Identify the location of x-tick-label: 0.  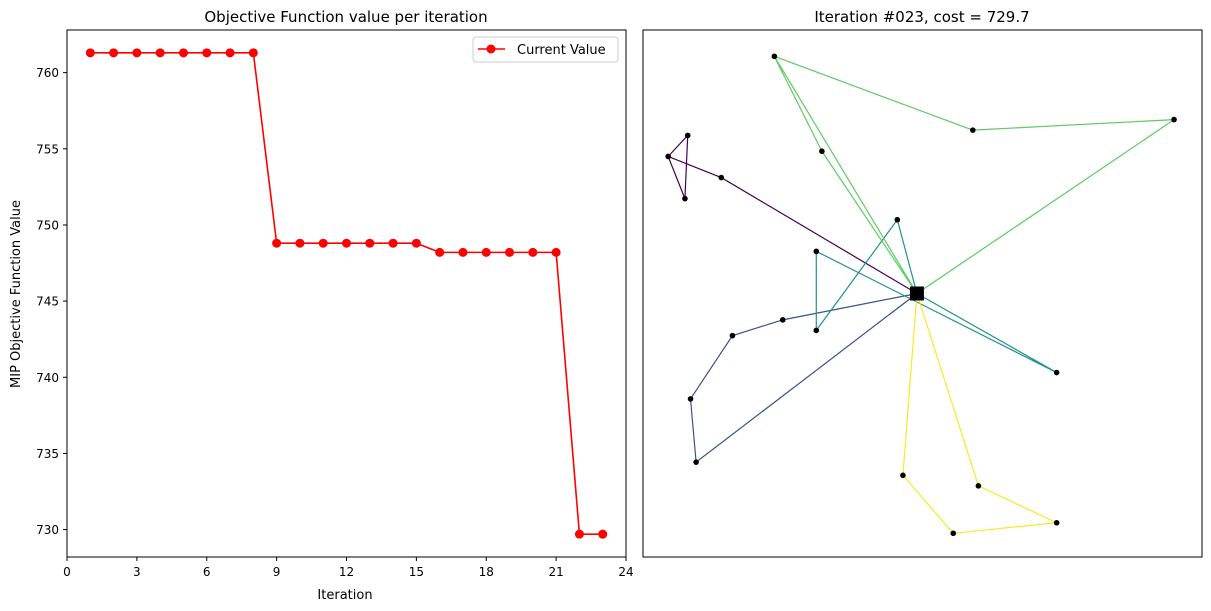
(67, 572).